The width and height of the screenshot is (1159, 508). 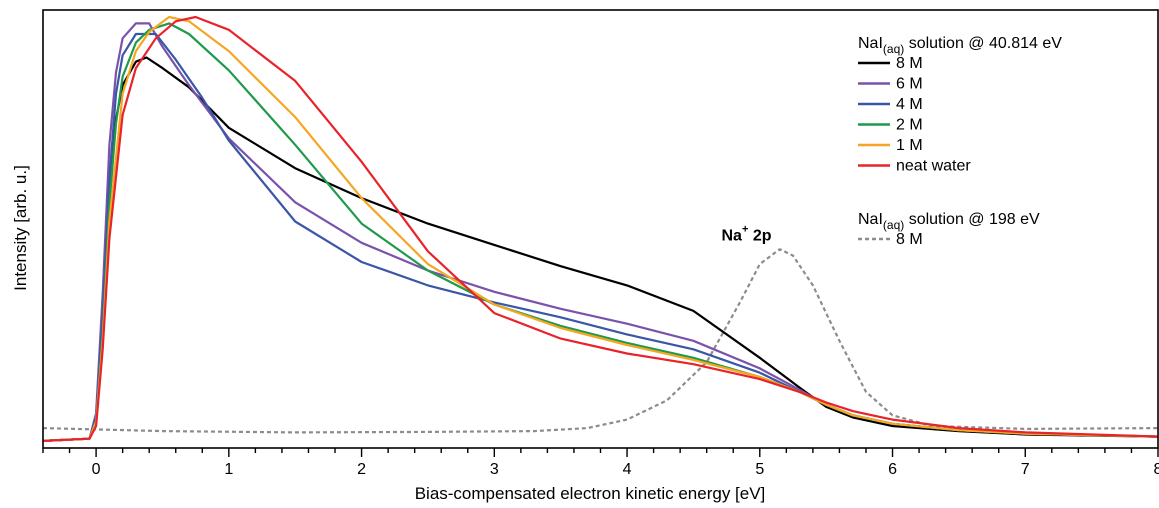 What do you see at coordinates (909, 145) in the screenshot?
I see `legend-label: 1 M` at bounding box center [909, 145].